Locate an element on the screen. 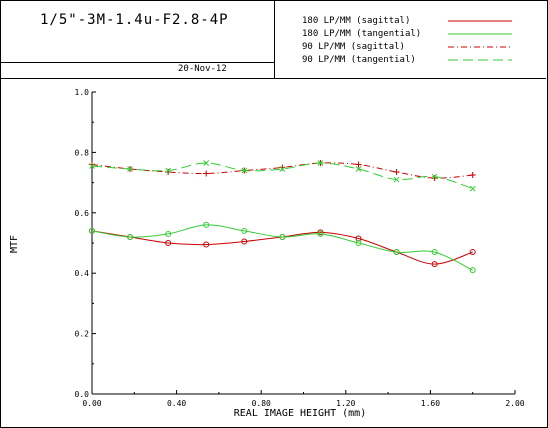  y-tick-label: 1.0 is located at coordinates (82, 92).